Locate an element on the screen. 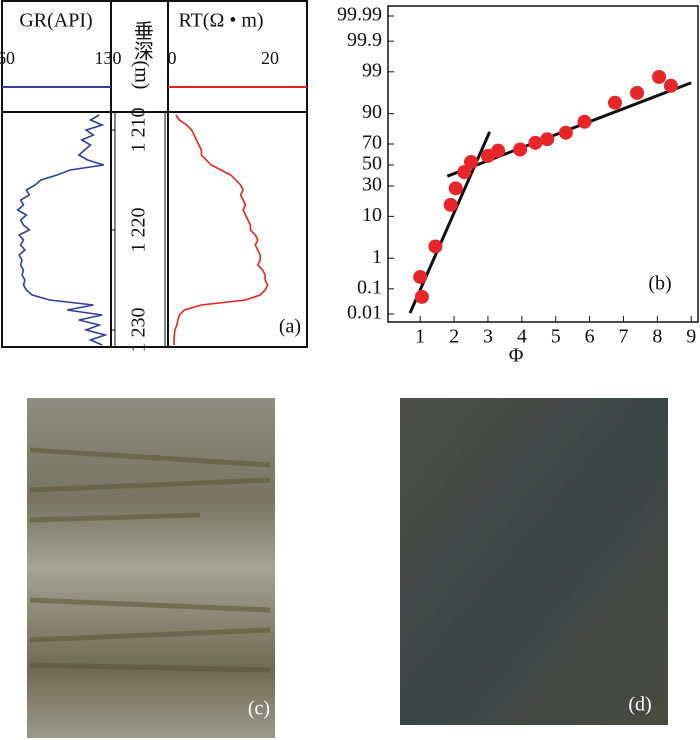  x-tick-label: 2 is located at coordinates (454, 337).